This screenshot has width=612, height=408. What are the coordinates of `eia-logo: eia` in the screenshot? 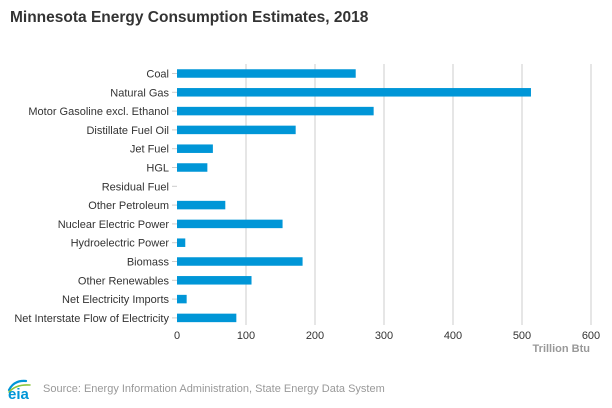 It's located at (19, 390).